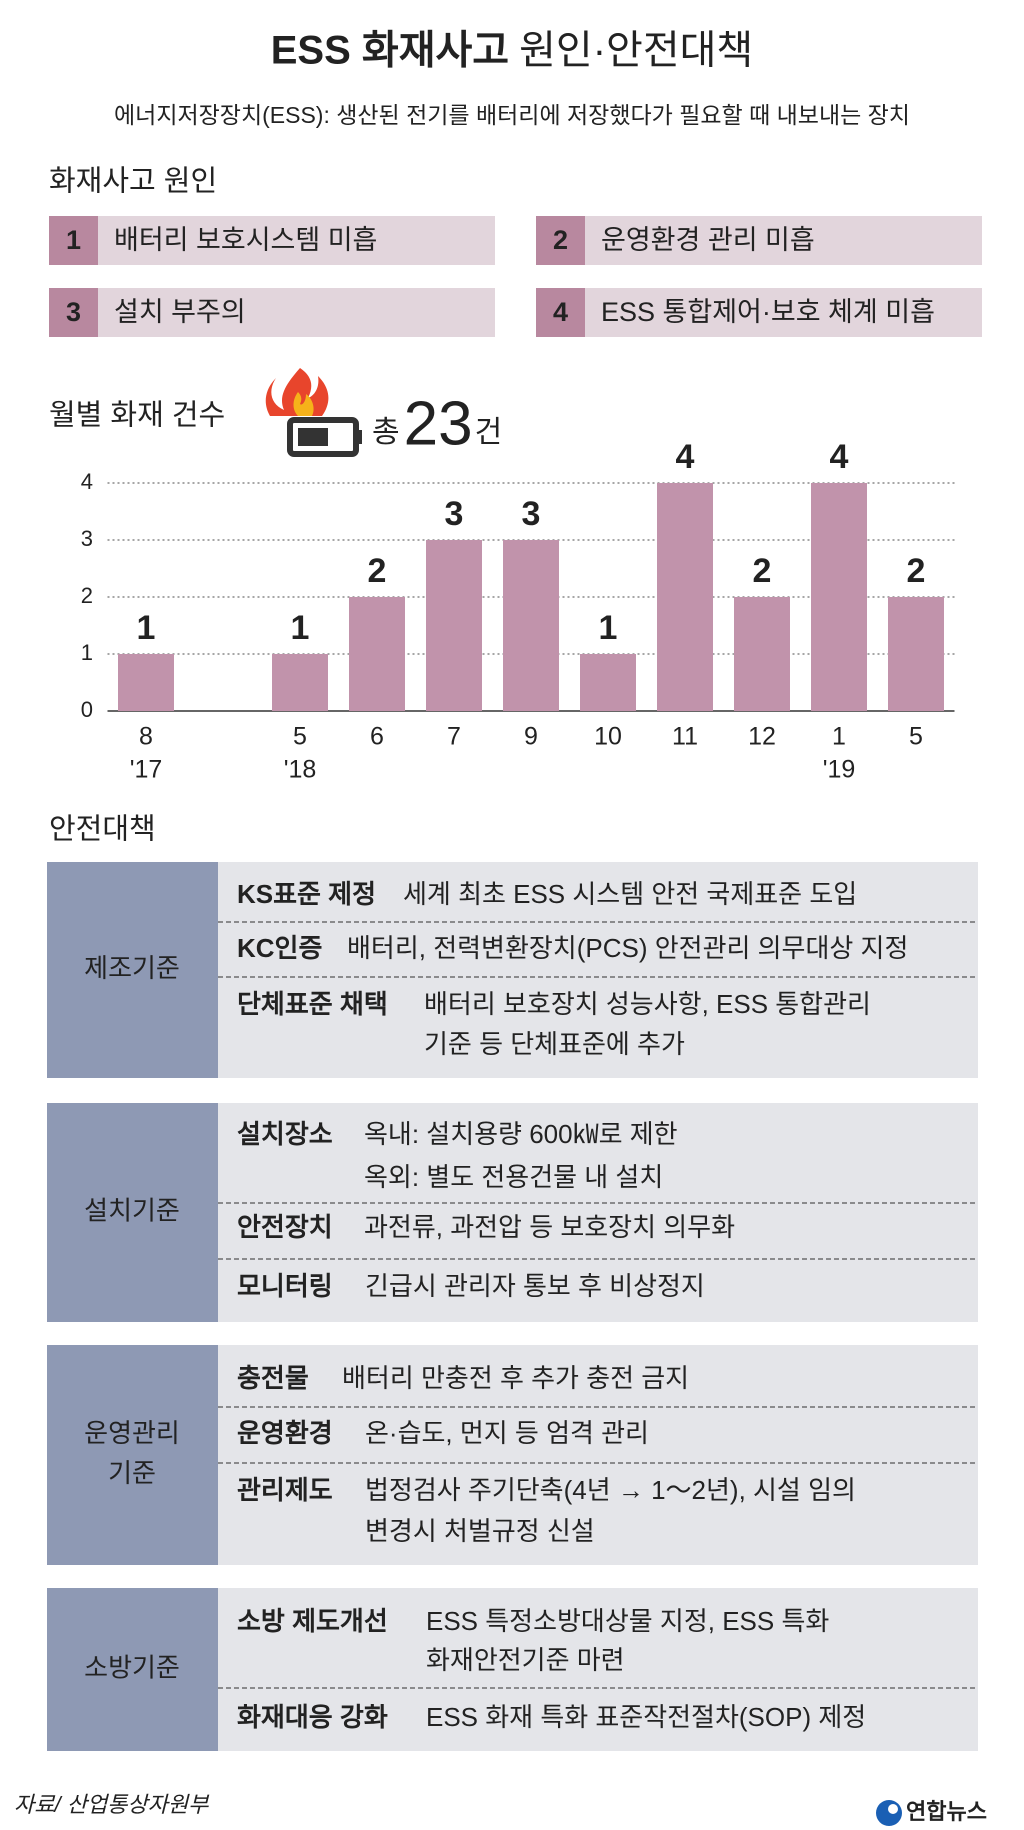 Image resolution: width=1024 pixels, height=1830 pixels. Describe the element at coordinates (627, 948) in the screenshot. I see `measure-text: 배터리, 전력변환장치(PCS) 안전관리 의무대상 지정` at that location.